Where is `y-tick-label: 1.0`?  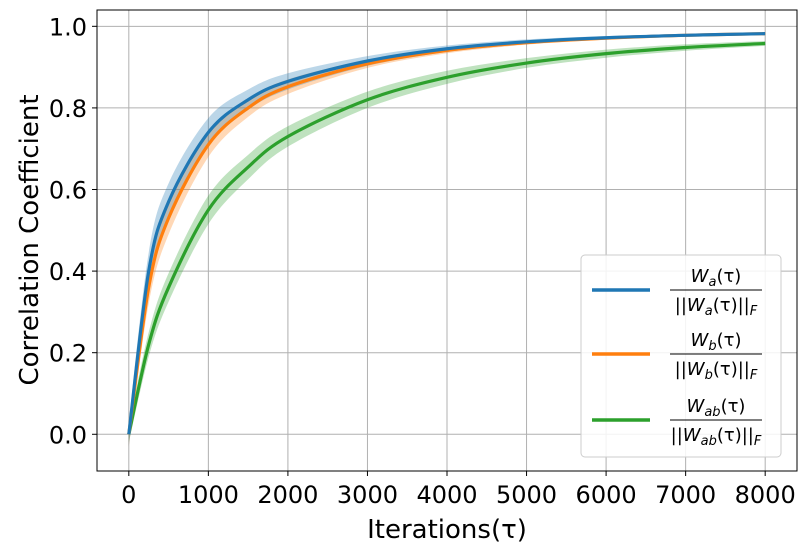 y-tick-label: 1.0 is located at coordinates (68, 27).